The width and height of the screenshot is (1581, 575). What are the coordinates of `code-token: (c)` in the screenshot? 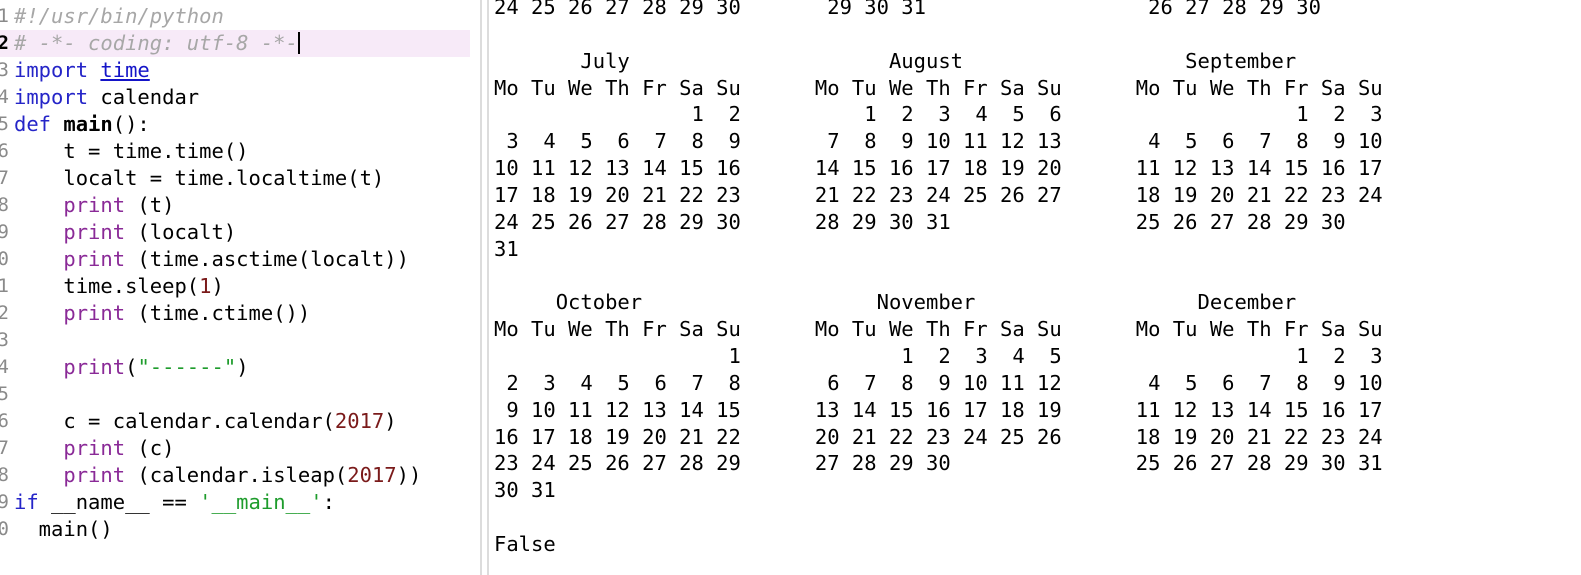 It's located at (150, 448).